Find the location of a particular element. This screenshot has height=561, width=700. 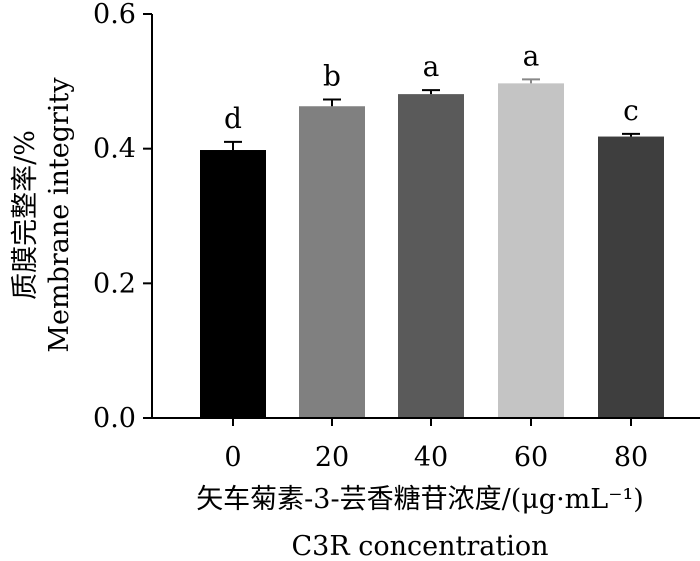

significance-letter-40: a is located at coordinates (431, 66).